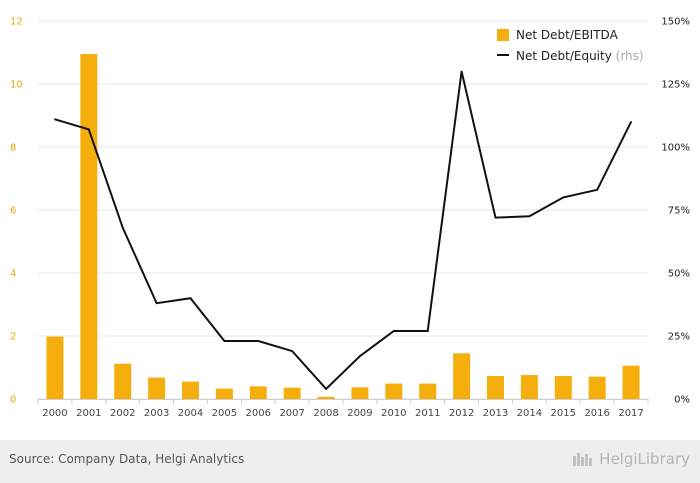 This screenshot has width=700, height=483. Describe the element at coordinates (495, 413) in the screenshot. I see `x-tick-label: 2013` at that location.